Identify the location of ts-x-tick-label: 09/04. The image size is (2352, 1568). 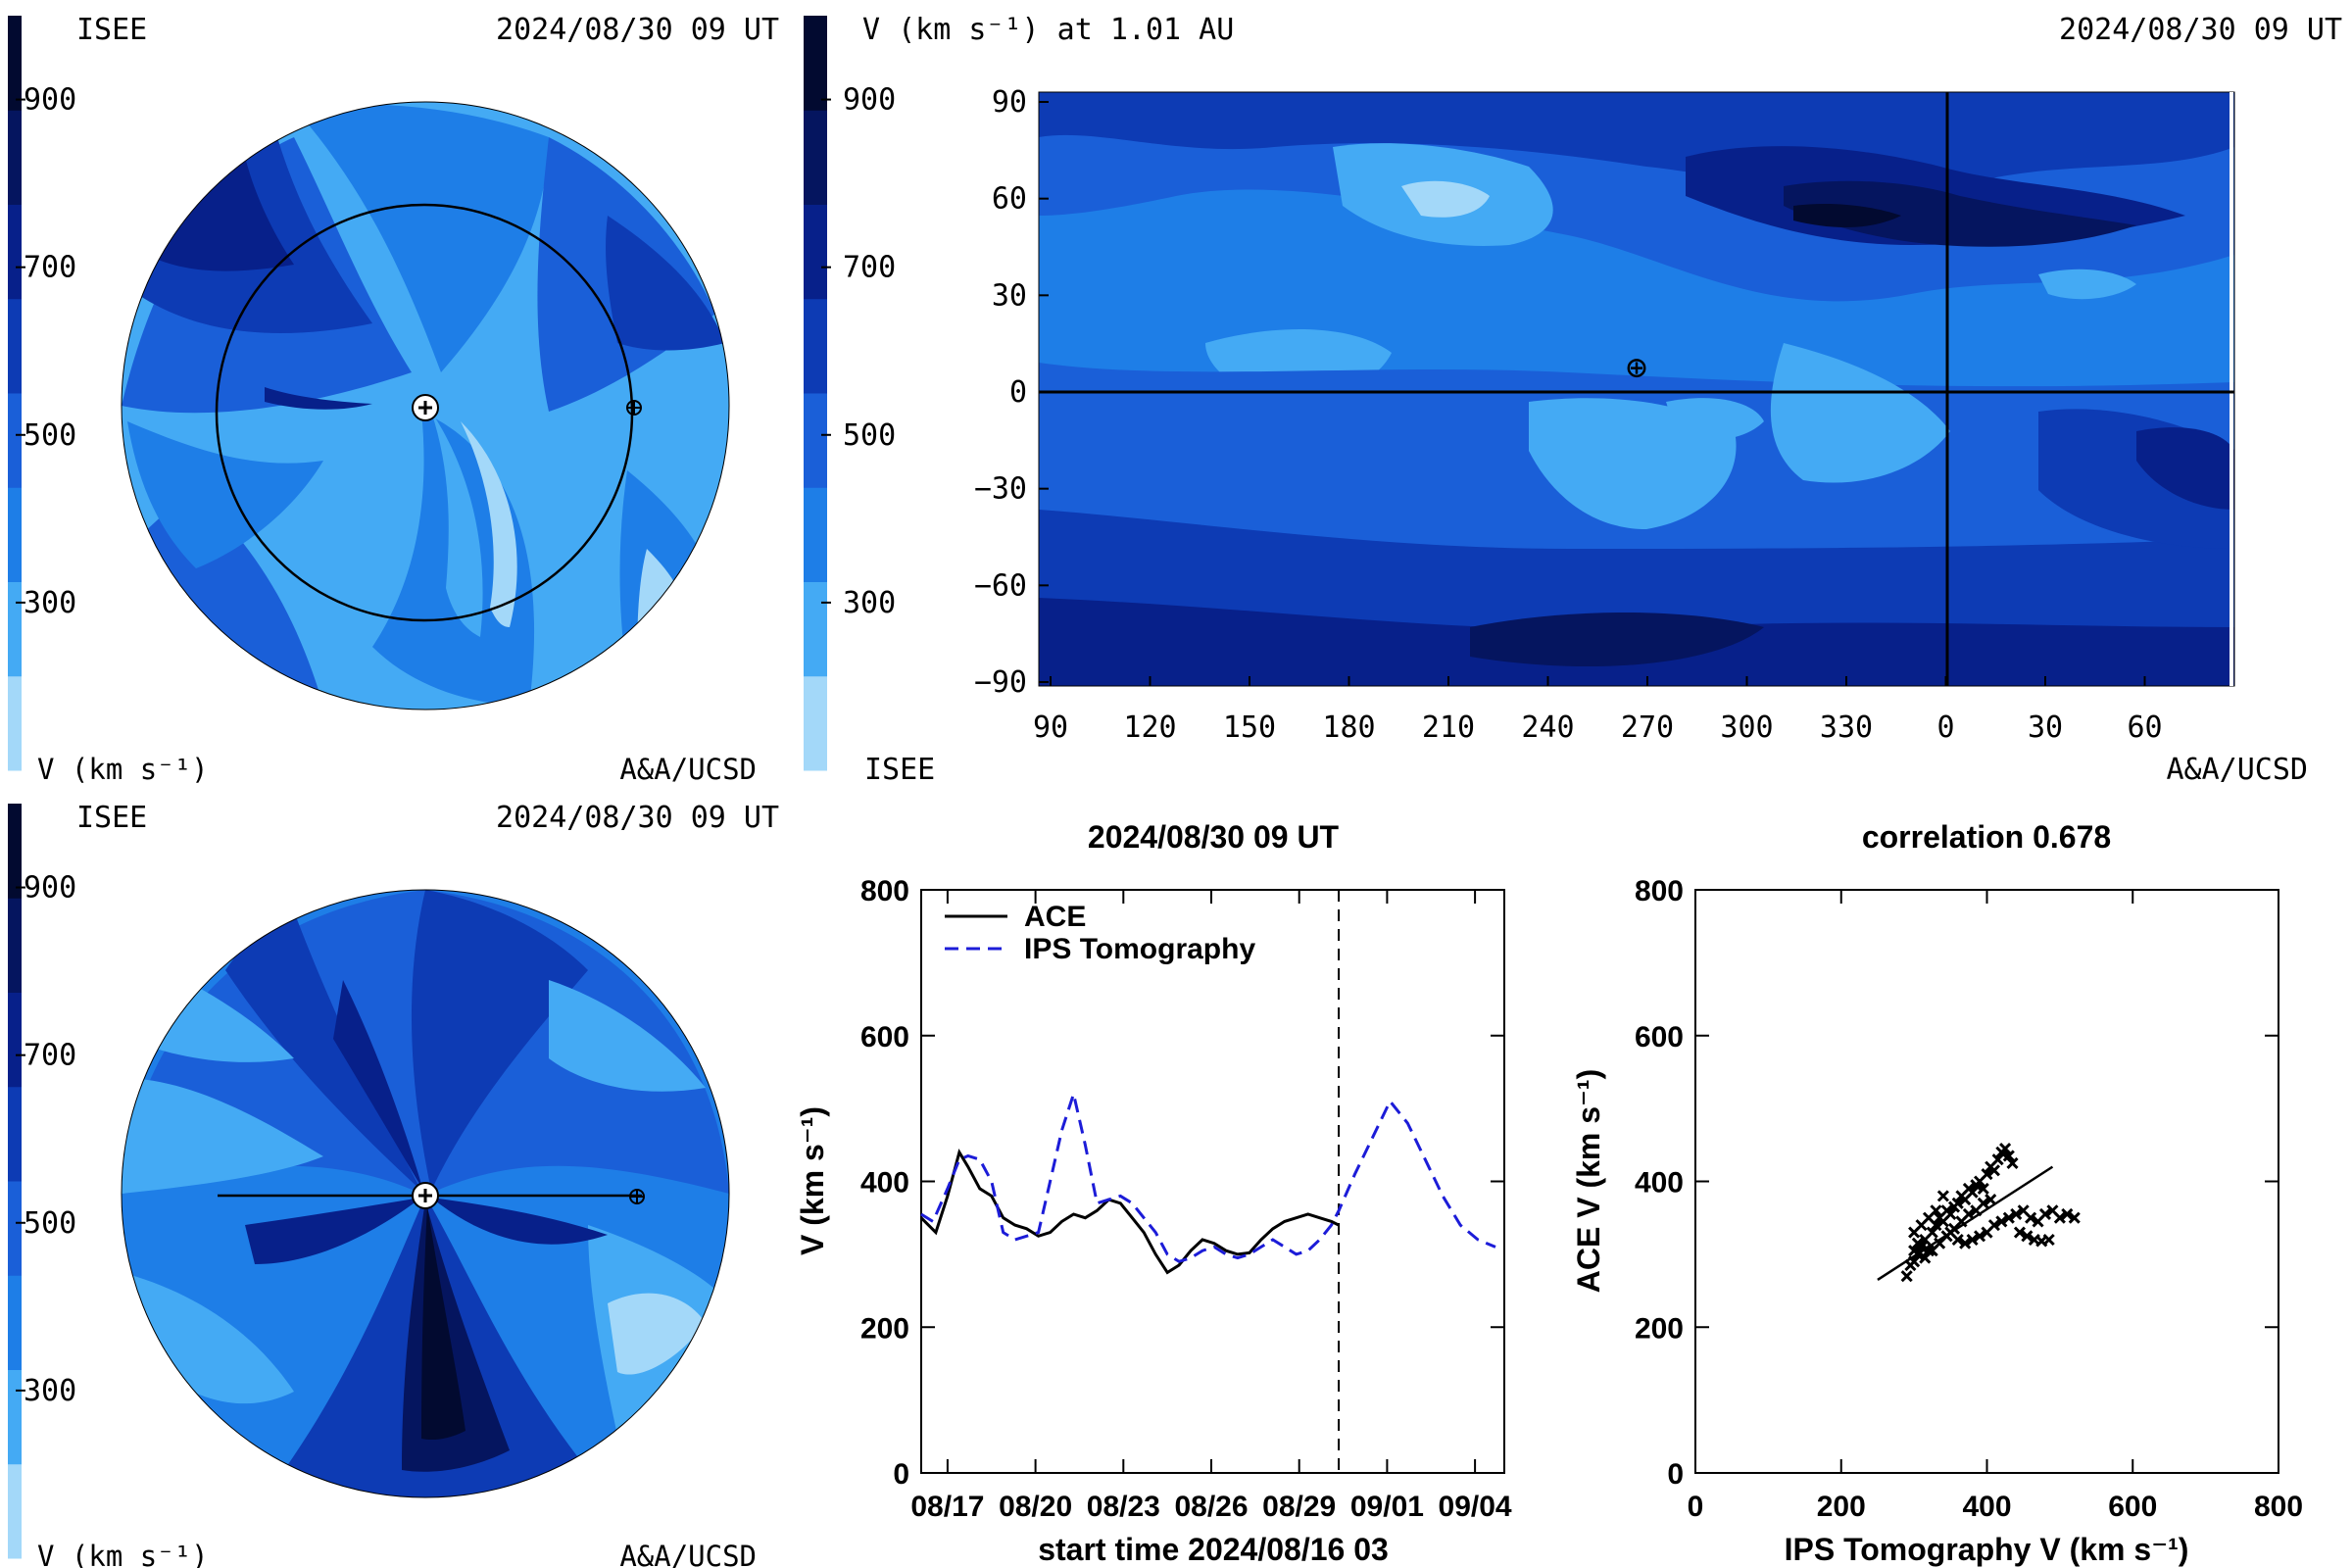
(1475, 1507).